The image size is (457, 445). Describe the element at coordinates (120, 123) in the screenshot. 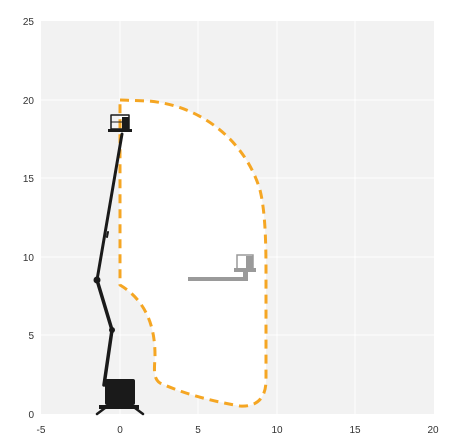

I see `platform-basket-icon` at that location.